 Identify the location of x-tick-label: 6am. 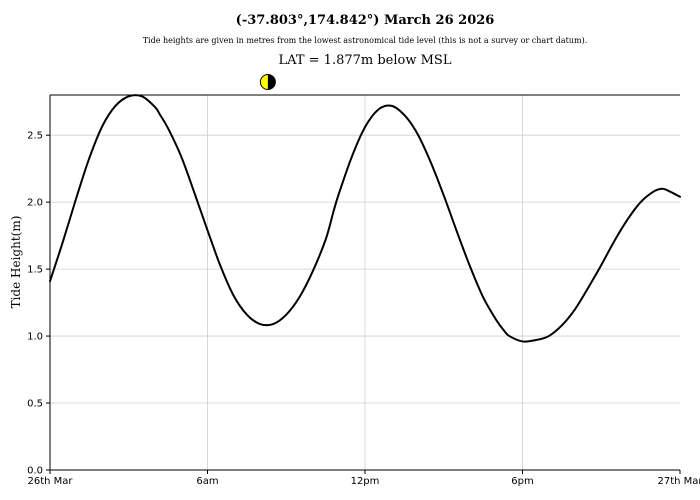
(207, 481).